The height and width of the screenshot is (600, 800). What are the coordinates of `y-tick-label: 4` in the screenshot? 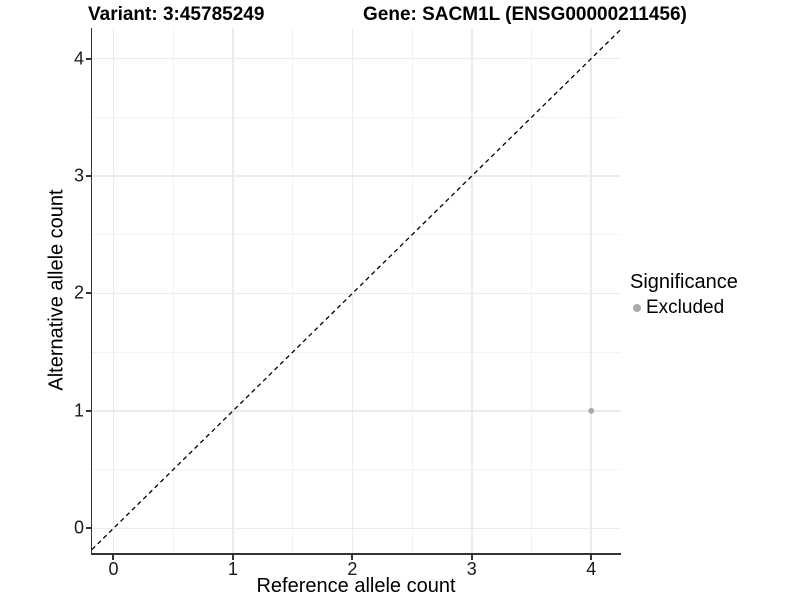 It's located at (78, 58).